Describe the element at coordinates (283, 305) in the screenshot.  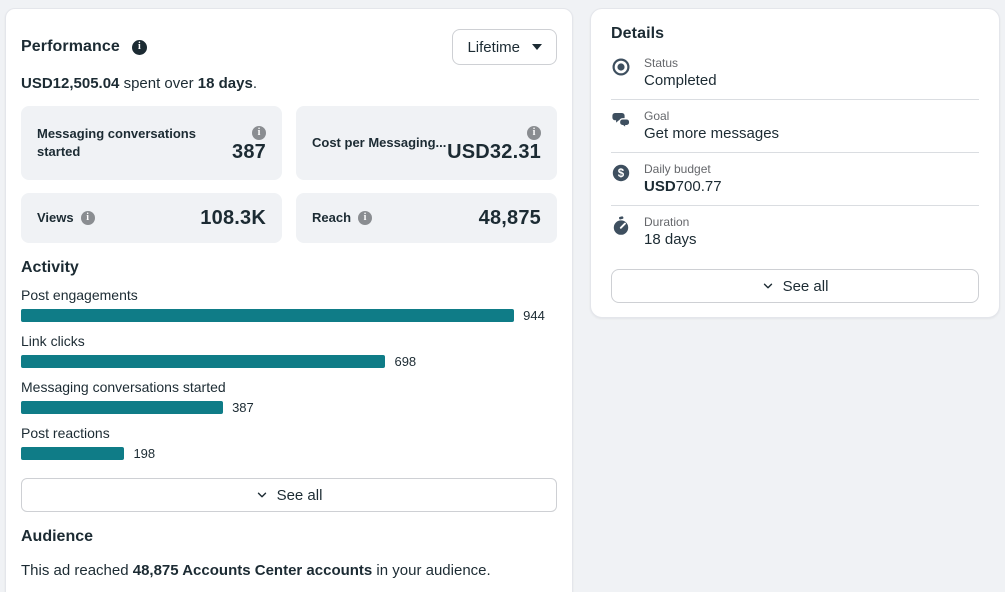
I see `activity-bar-post-engagements: Post engagements 944` at that location.